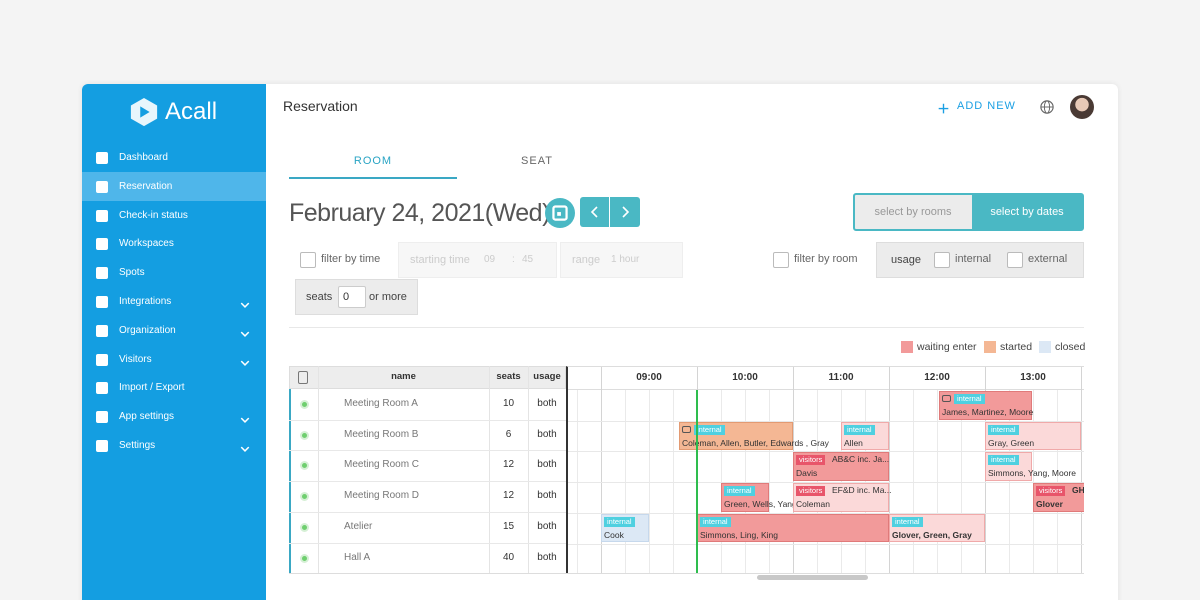  I want to click on filter-label: filter by time, so click(351, 259).